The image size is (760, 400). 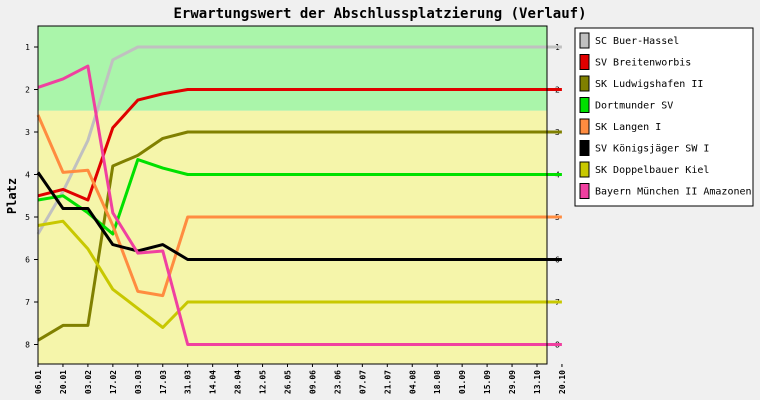 I want to click on legend-label: Dortmunder SV, so click(x=634, y=106).